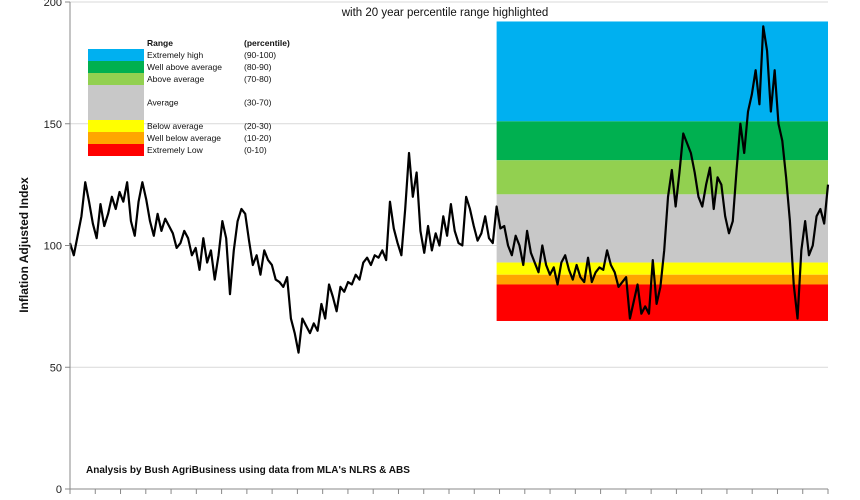 This screenshot has width=860, height=500. I want to click on legend-header-percentile: (percentile), so click(267, 43).